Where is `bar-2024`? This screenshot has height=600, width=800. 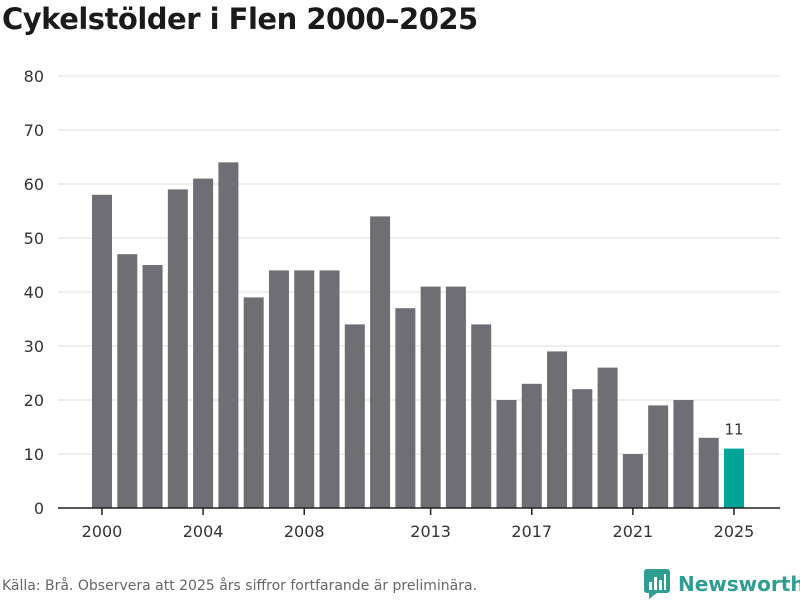
bar-2024 is located at coordinates (708, 472).